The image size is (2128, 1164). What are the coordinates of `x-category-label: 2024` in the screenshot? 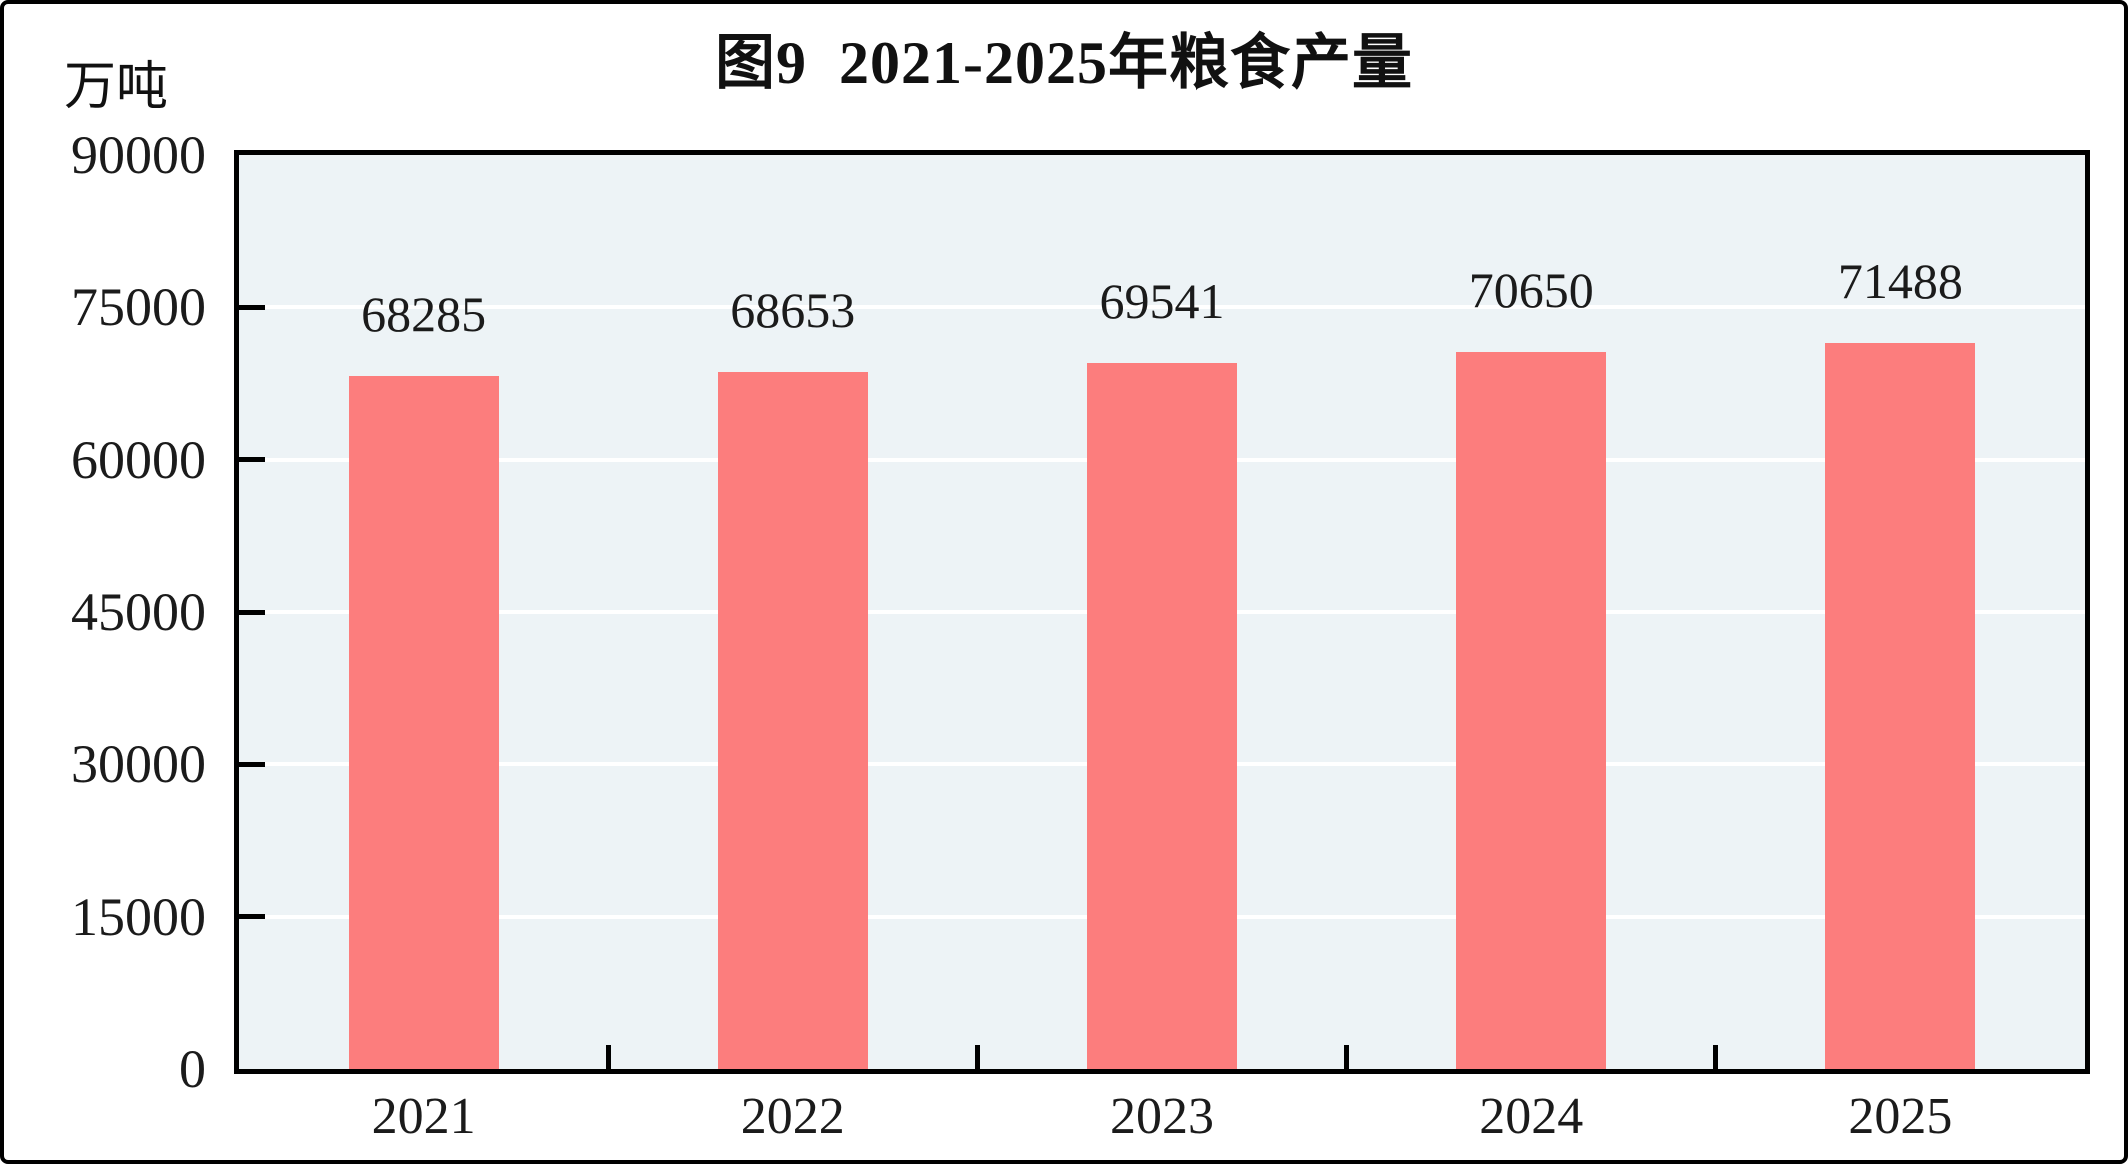 It's located at (1531, 1116).